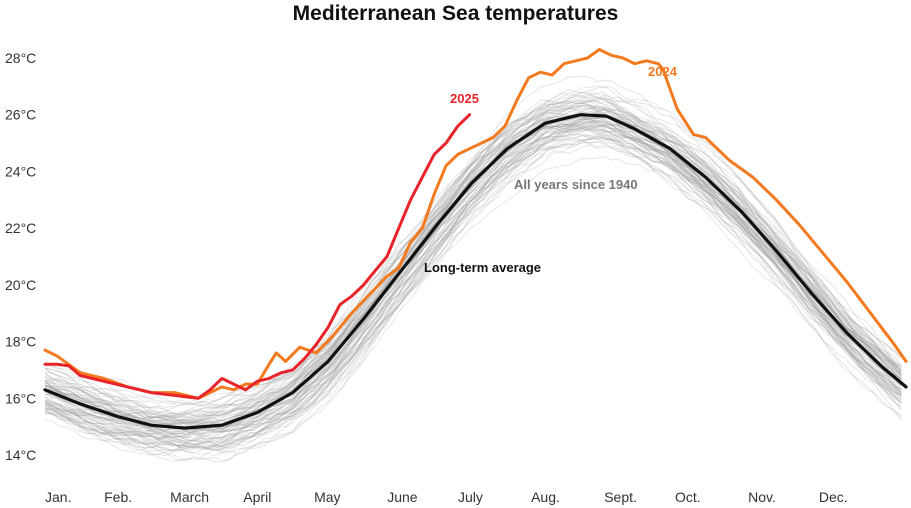  Describe the element at coordinates (20, 285) in the screenshot. I see `y-tick-label: 20°C` at that location.